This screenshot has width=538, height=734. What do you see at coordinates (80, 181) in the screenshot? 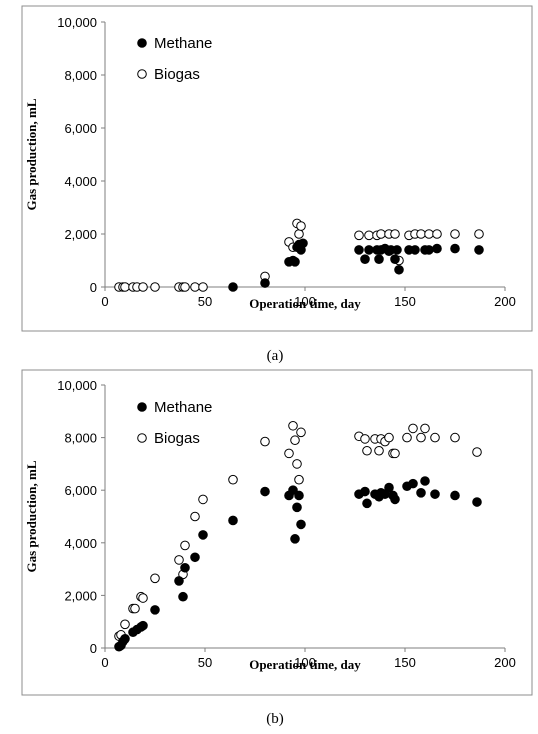
I see `y-tick-label: 4,000` at bounding box center [80, 181].